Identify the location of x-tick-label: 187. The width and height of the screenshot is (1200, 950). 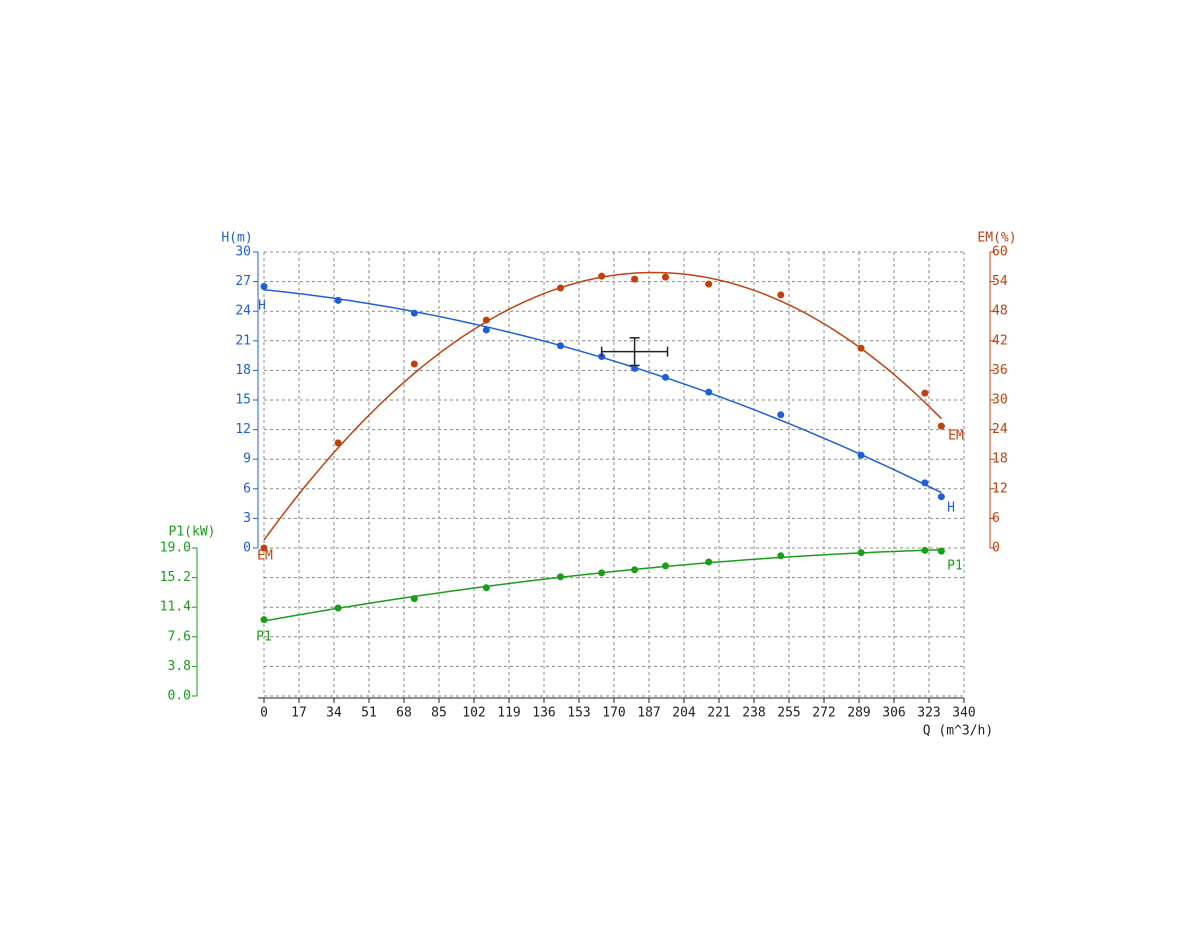
(648, 713).